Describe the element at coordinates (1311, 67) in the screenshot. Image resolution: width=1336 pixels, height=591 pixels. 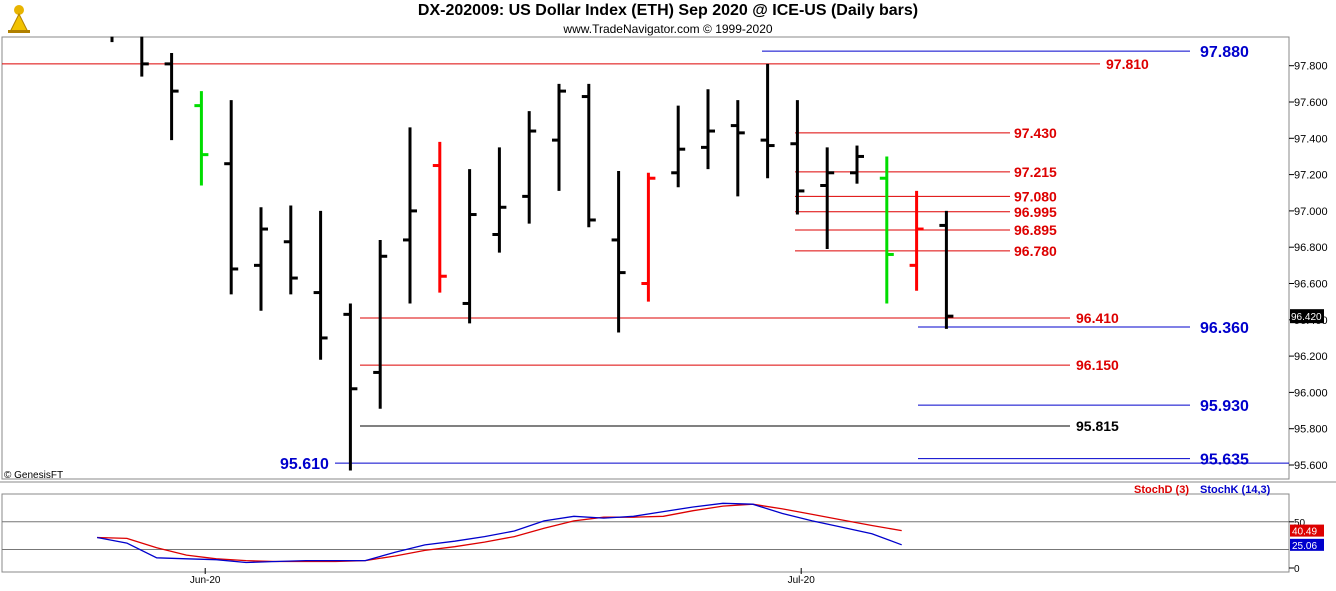
I see `price-axis-label: 97.800` at that location.